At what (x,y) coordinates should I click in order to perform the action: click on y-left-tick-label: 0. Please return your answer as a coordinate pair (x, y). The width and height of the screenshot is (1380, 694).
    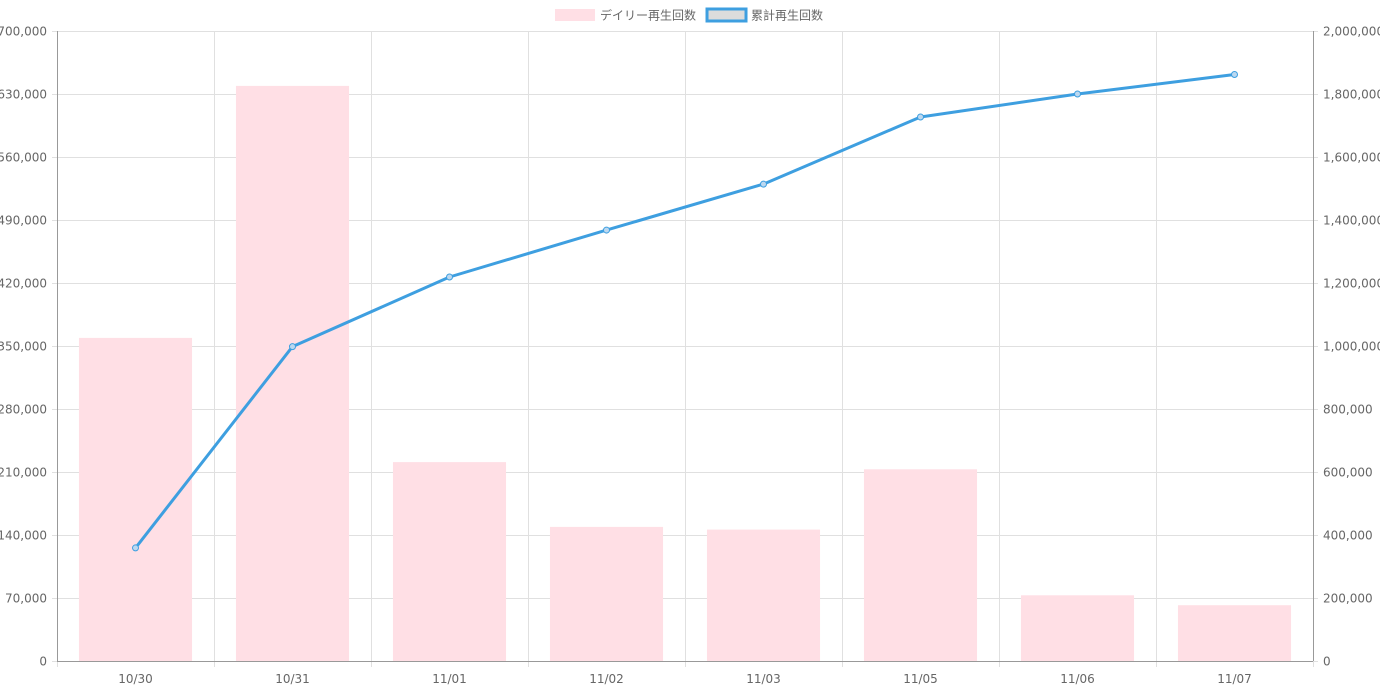
    Looking at the image, I should click on (43, 662).